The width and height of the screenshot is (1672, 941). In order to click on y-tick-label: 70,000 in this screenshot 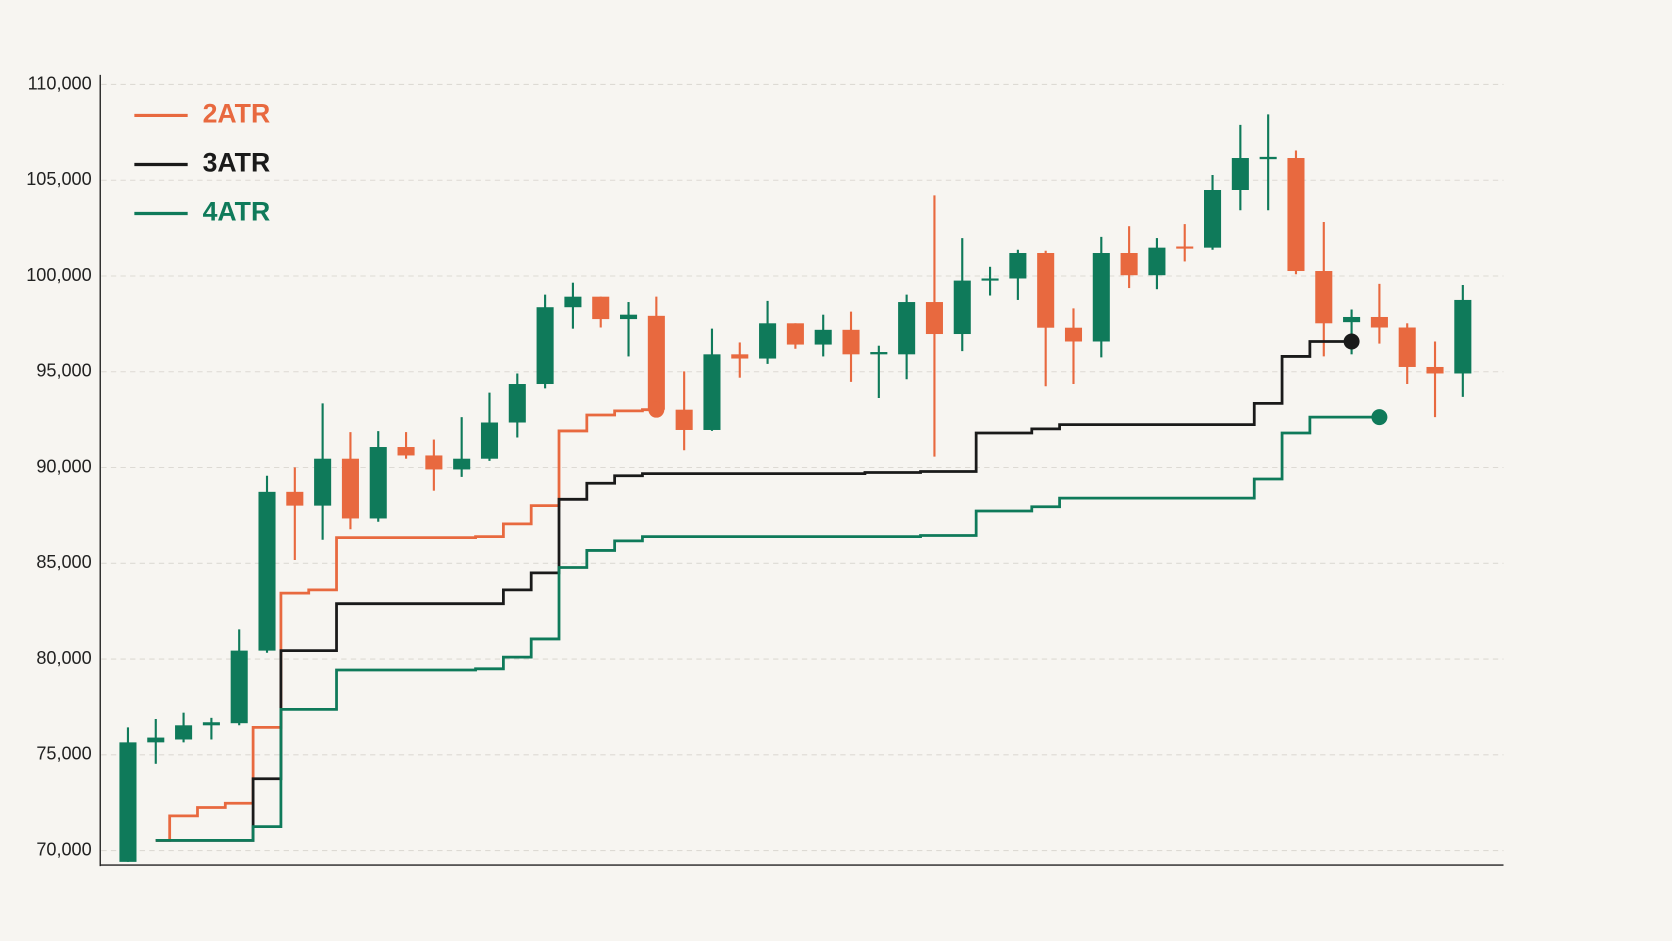, I will do `click(63, 849)`.